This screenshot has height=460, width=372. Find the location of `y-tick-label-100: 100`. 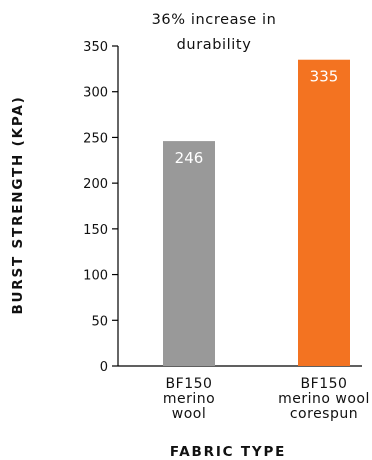

y-tick-label-100: 100 is located at coordinates (95, 276).